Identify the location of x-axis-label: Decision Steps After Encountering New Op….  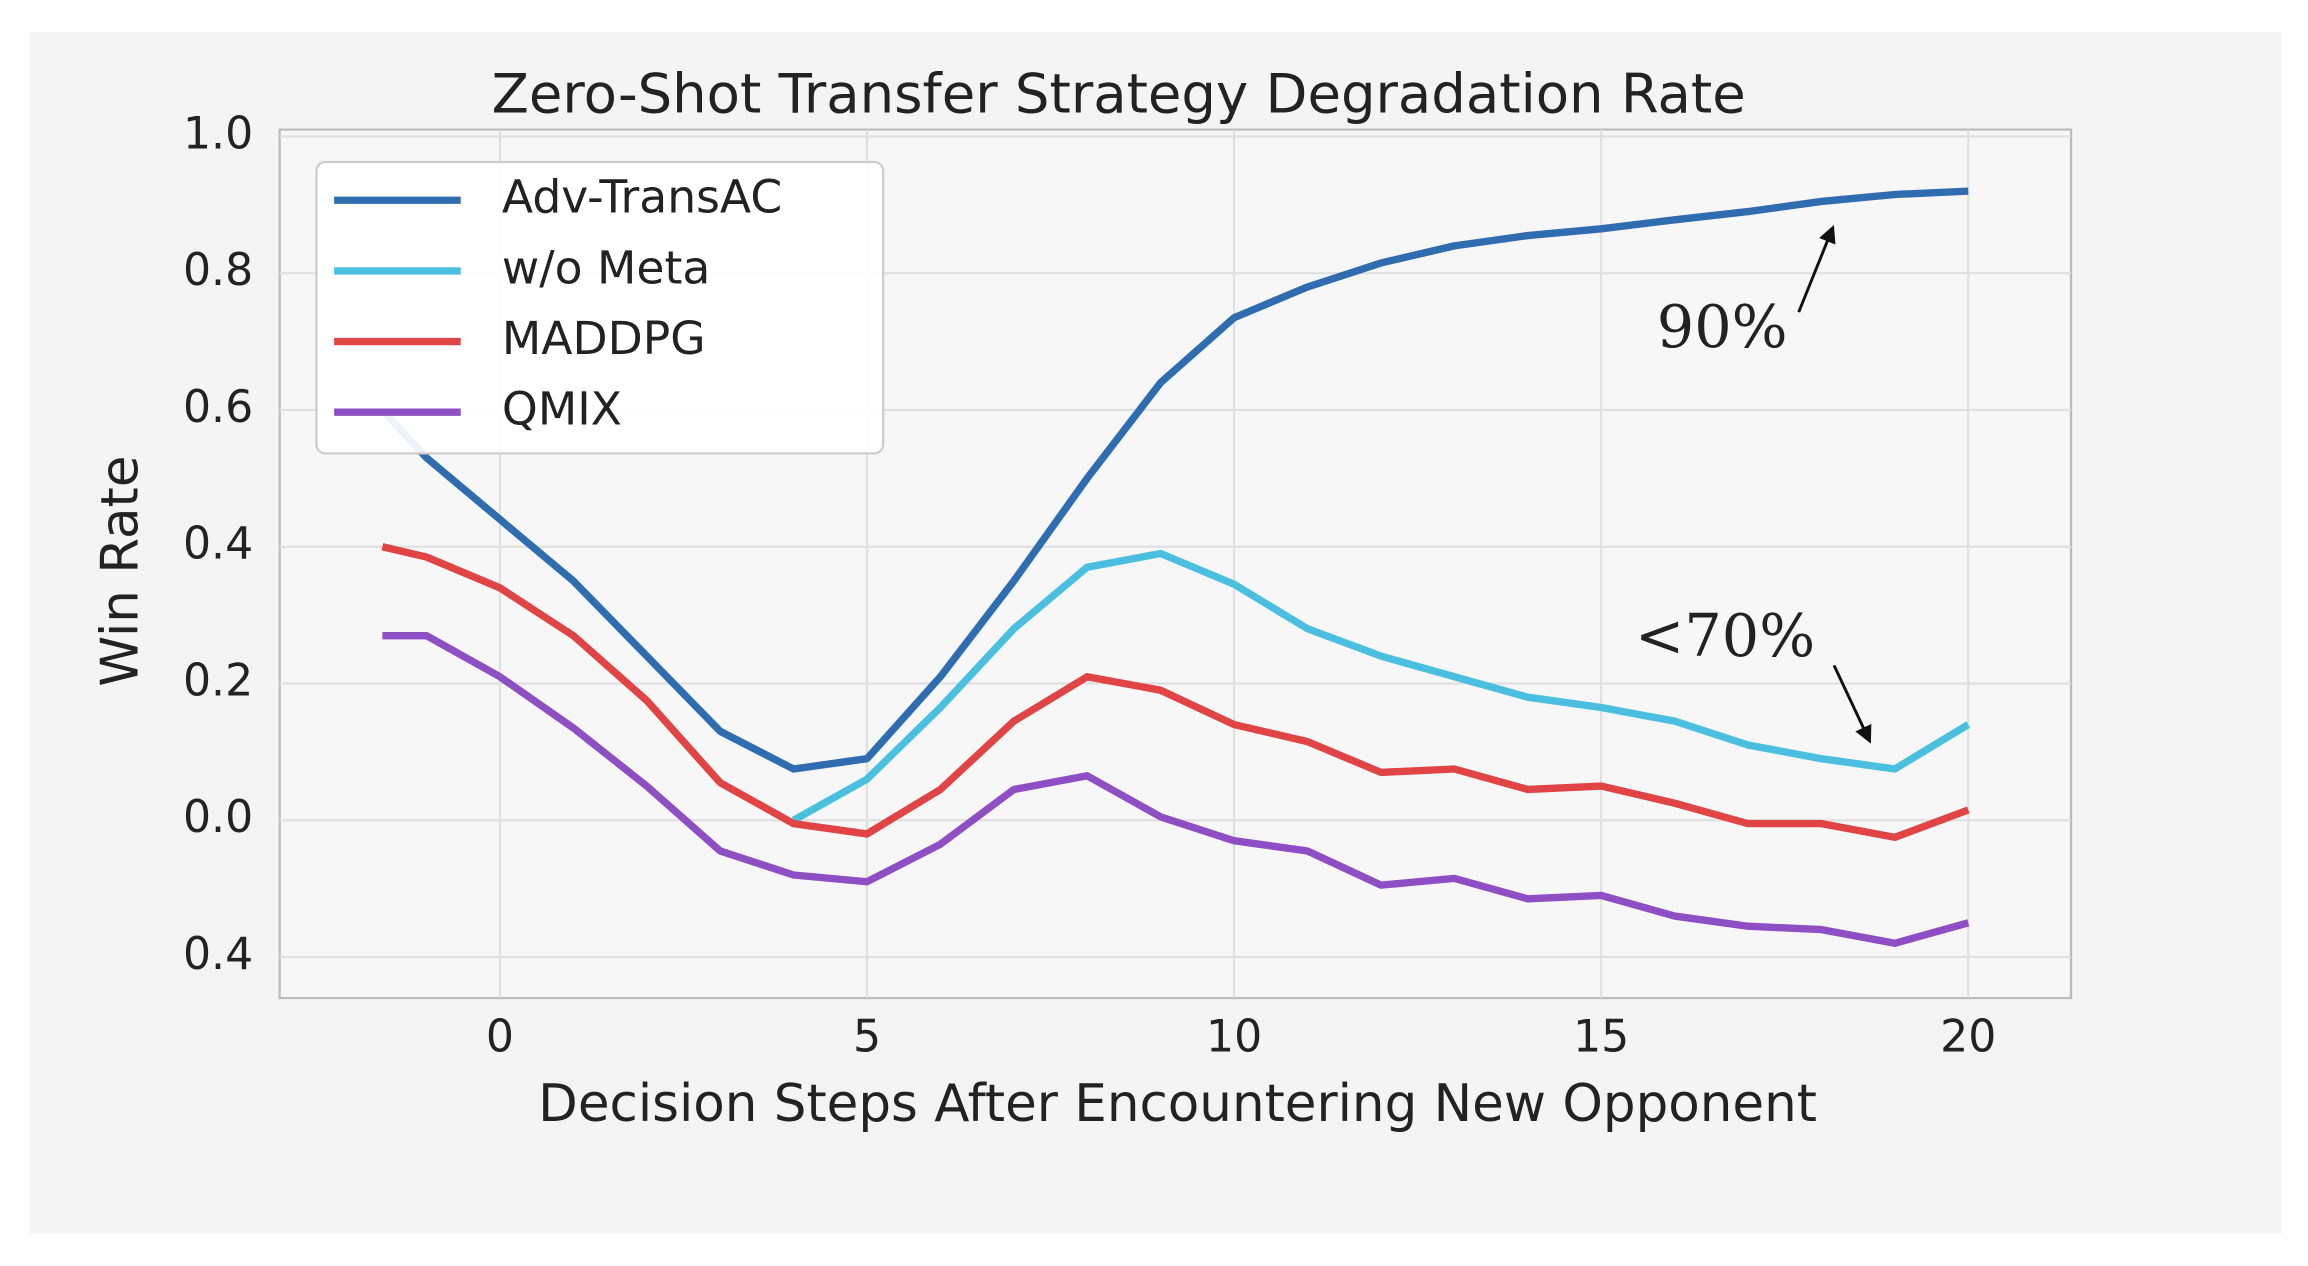
(1177, 1104).